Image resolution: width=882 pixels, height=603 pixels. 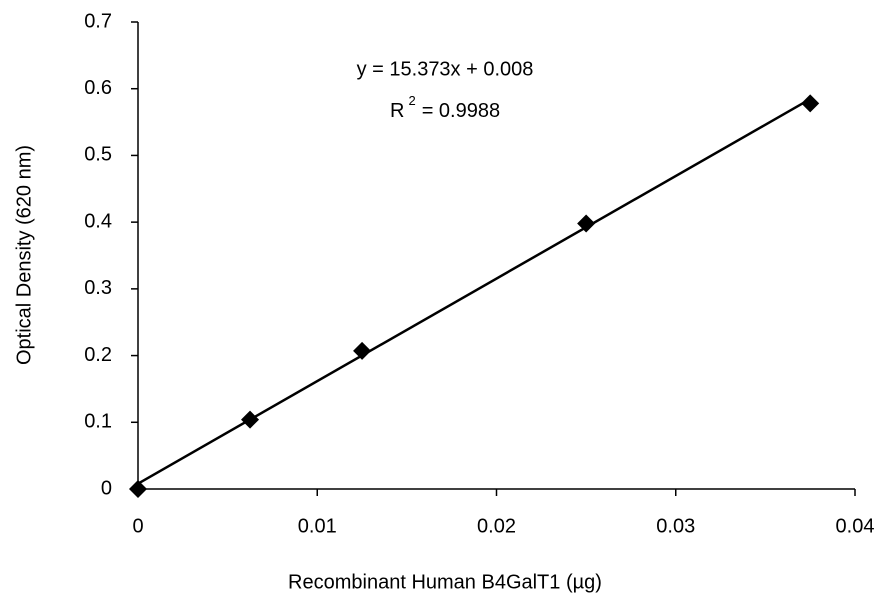 I want to click on equation: y = 15.373x + 0.008, so click(x=445, y=69).